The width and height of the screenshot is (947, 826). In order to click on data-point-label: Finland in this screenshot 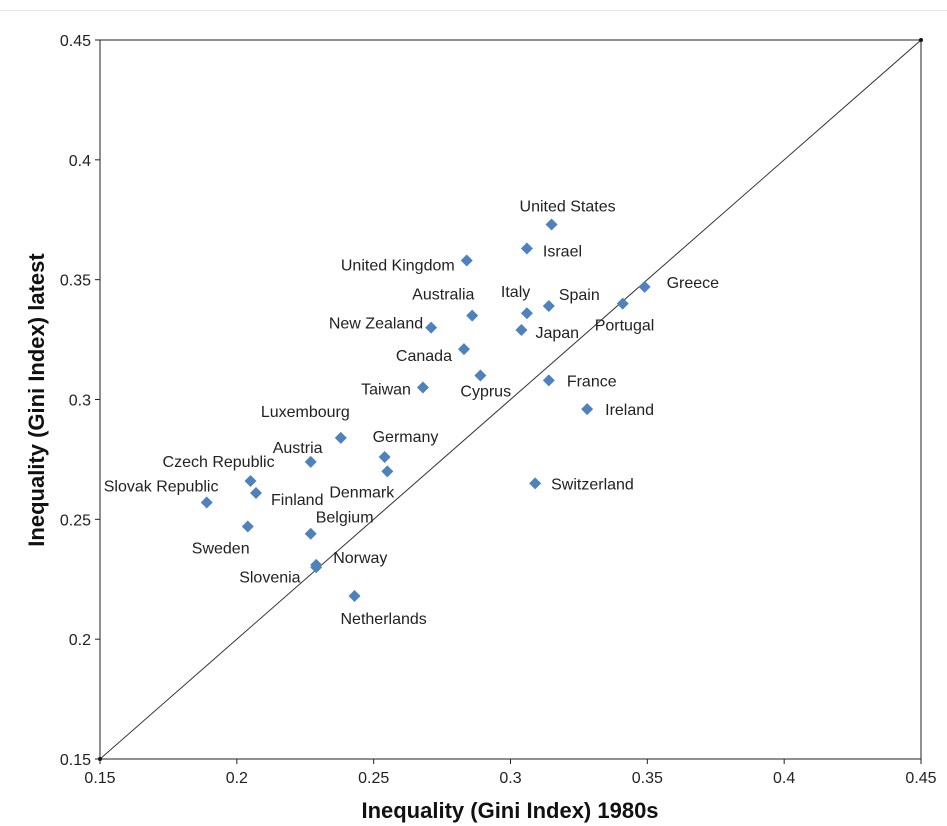, I will do `click(297, 500)`.